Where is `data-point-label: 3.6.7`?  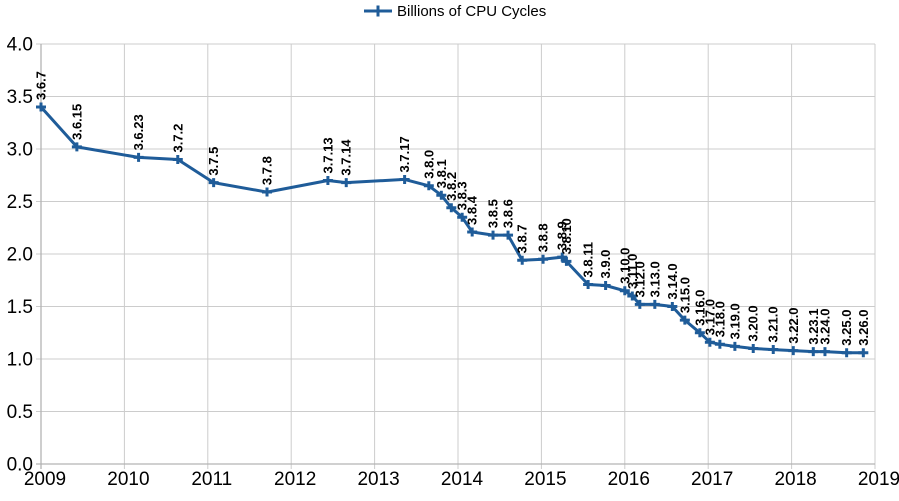 data-point-label: 3.6.7 is located at coordinates (41, 85).